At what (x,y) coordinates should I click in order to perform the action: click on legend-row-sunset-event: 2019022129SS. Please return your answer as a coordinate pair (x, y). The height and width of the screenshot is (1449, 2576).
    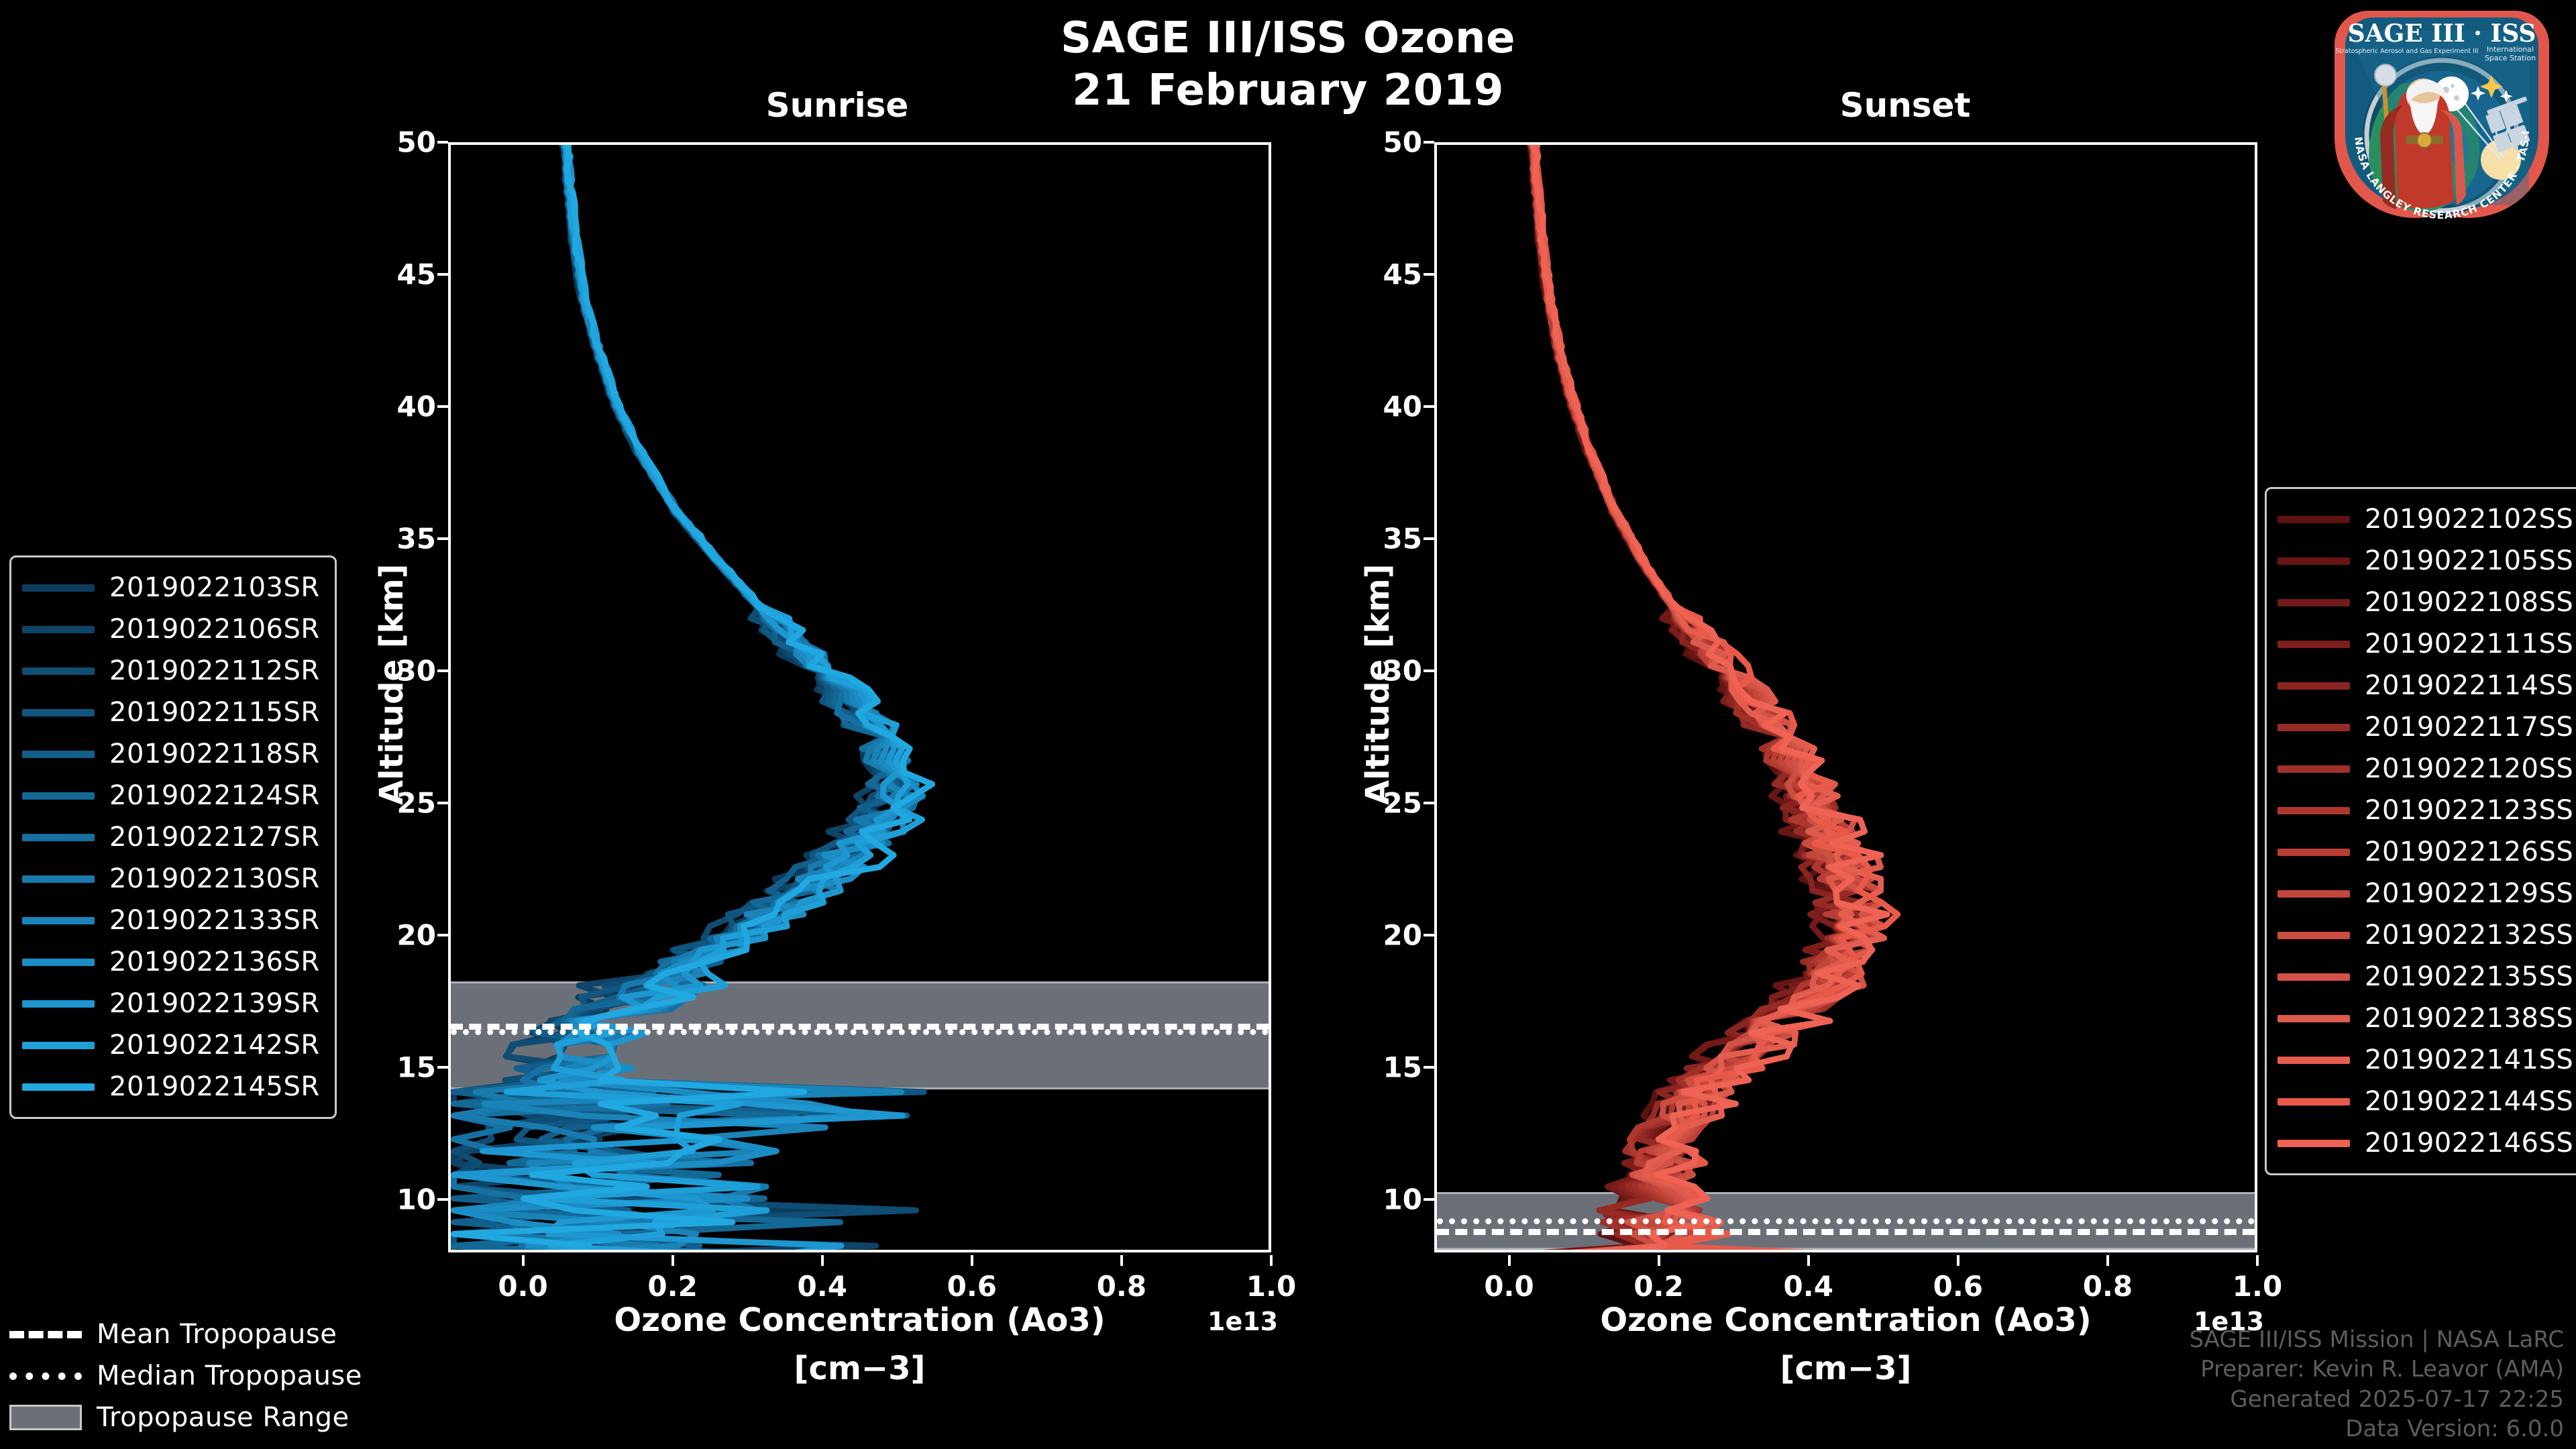
    Looking at the image, I should click on (2425, 893).